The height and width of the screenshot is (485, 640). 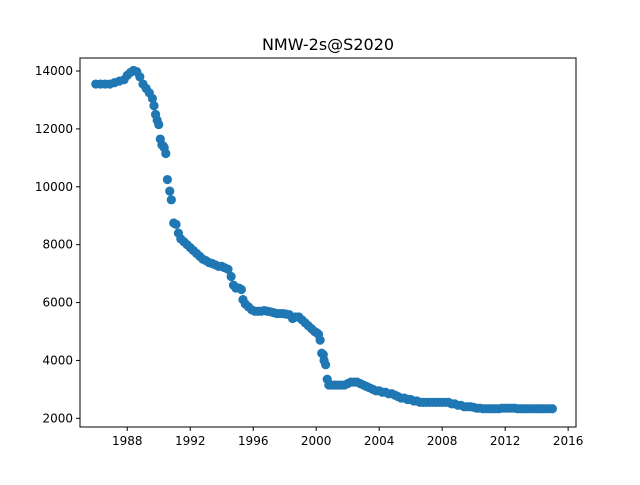 I want to click on x-tick-label: 2004, so click(x=379, y=441).